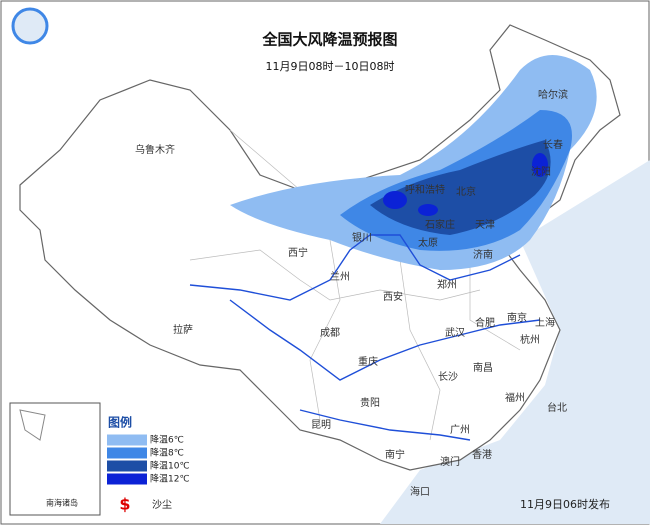  I want to click on city-label: 广州, so click(460, 430).